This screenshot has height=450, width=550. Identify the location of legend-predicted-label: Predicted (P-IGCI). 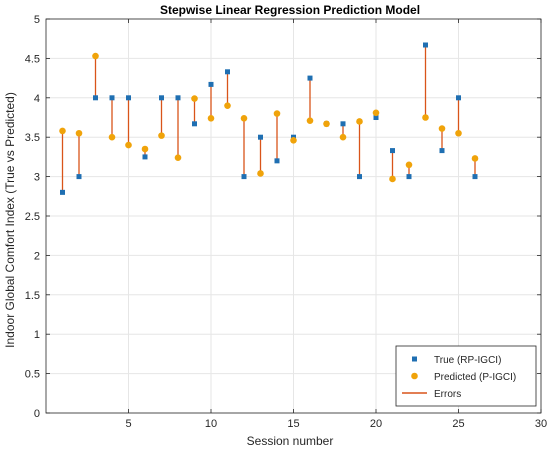
(475, 377).